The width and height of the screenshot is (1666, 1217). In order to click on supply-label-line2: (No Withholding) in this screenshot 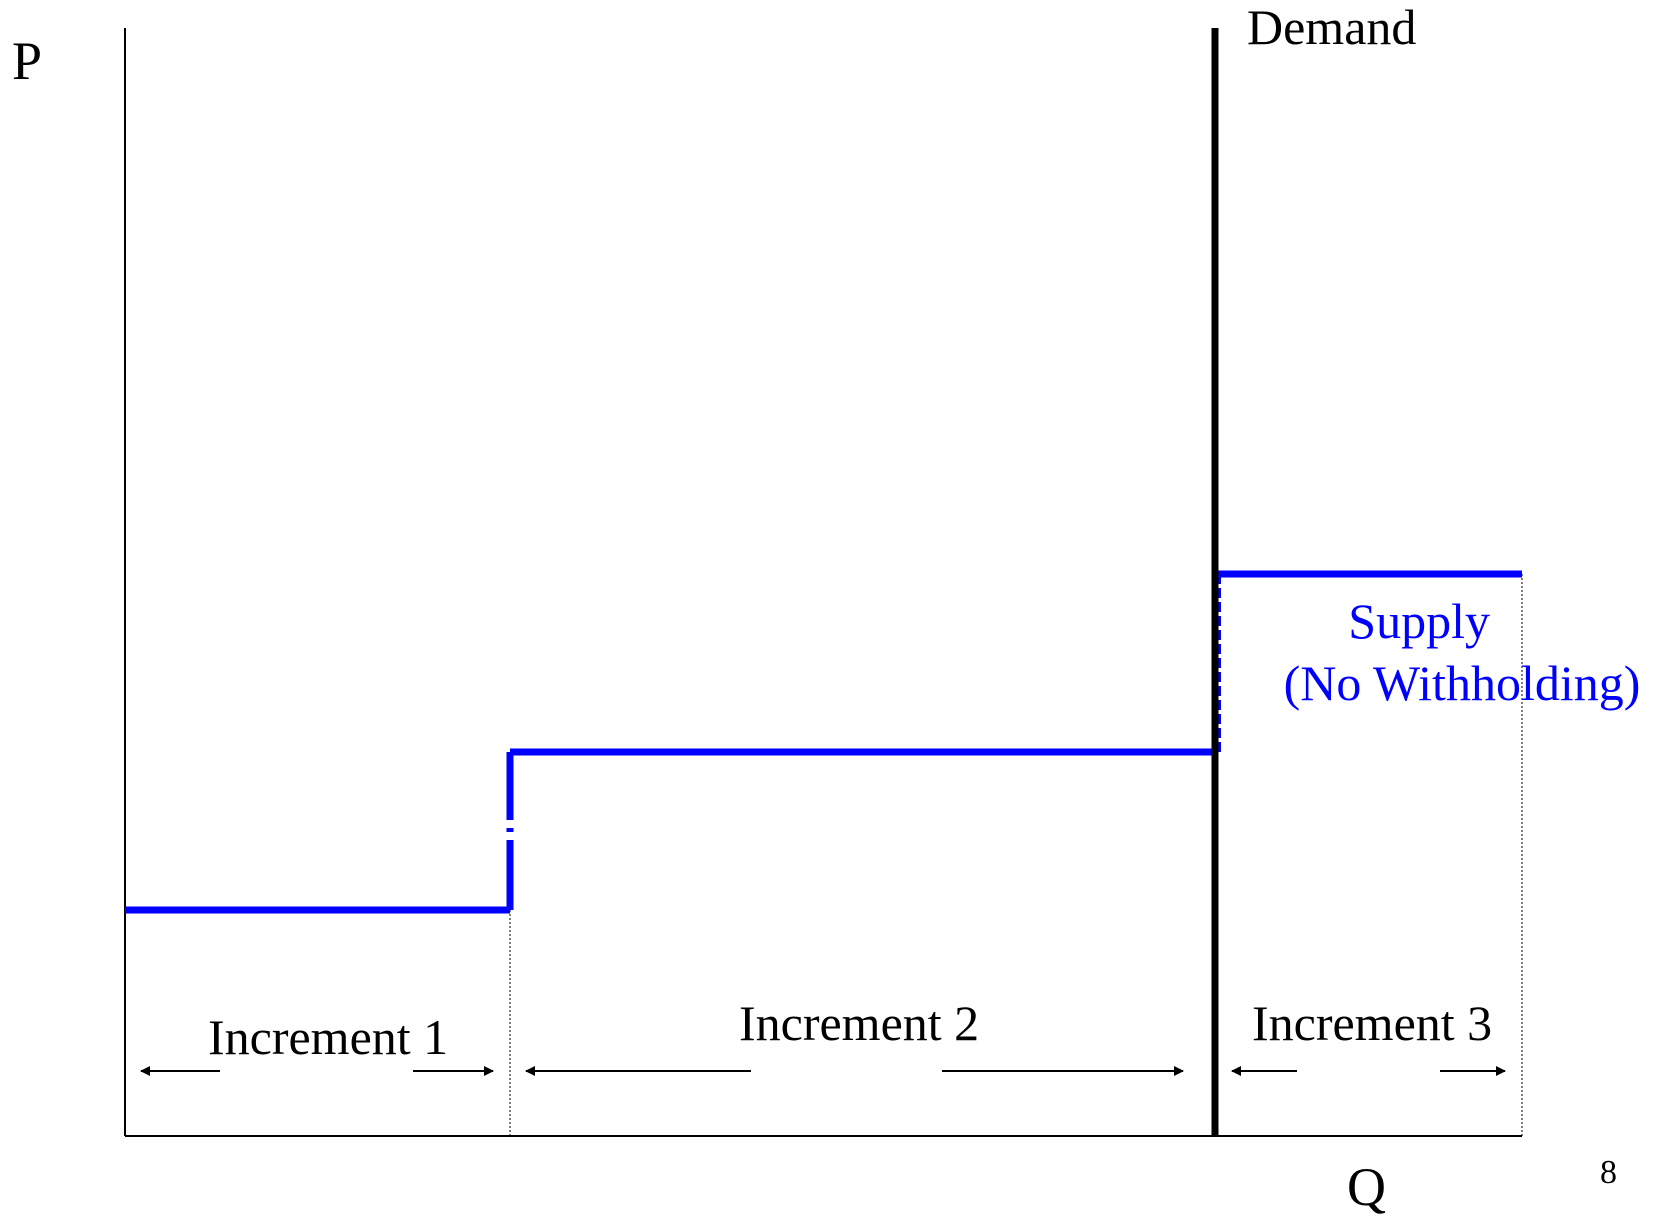, I will do `click(1462, 683)`.